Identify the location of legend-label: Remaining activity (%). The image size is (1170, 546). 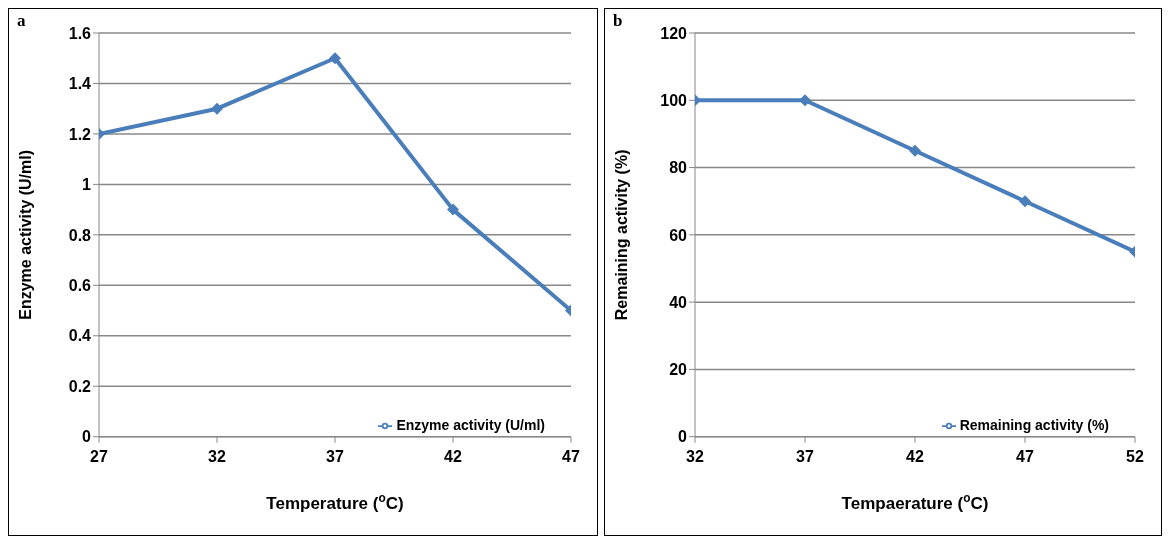
(1034, 424).